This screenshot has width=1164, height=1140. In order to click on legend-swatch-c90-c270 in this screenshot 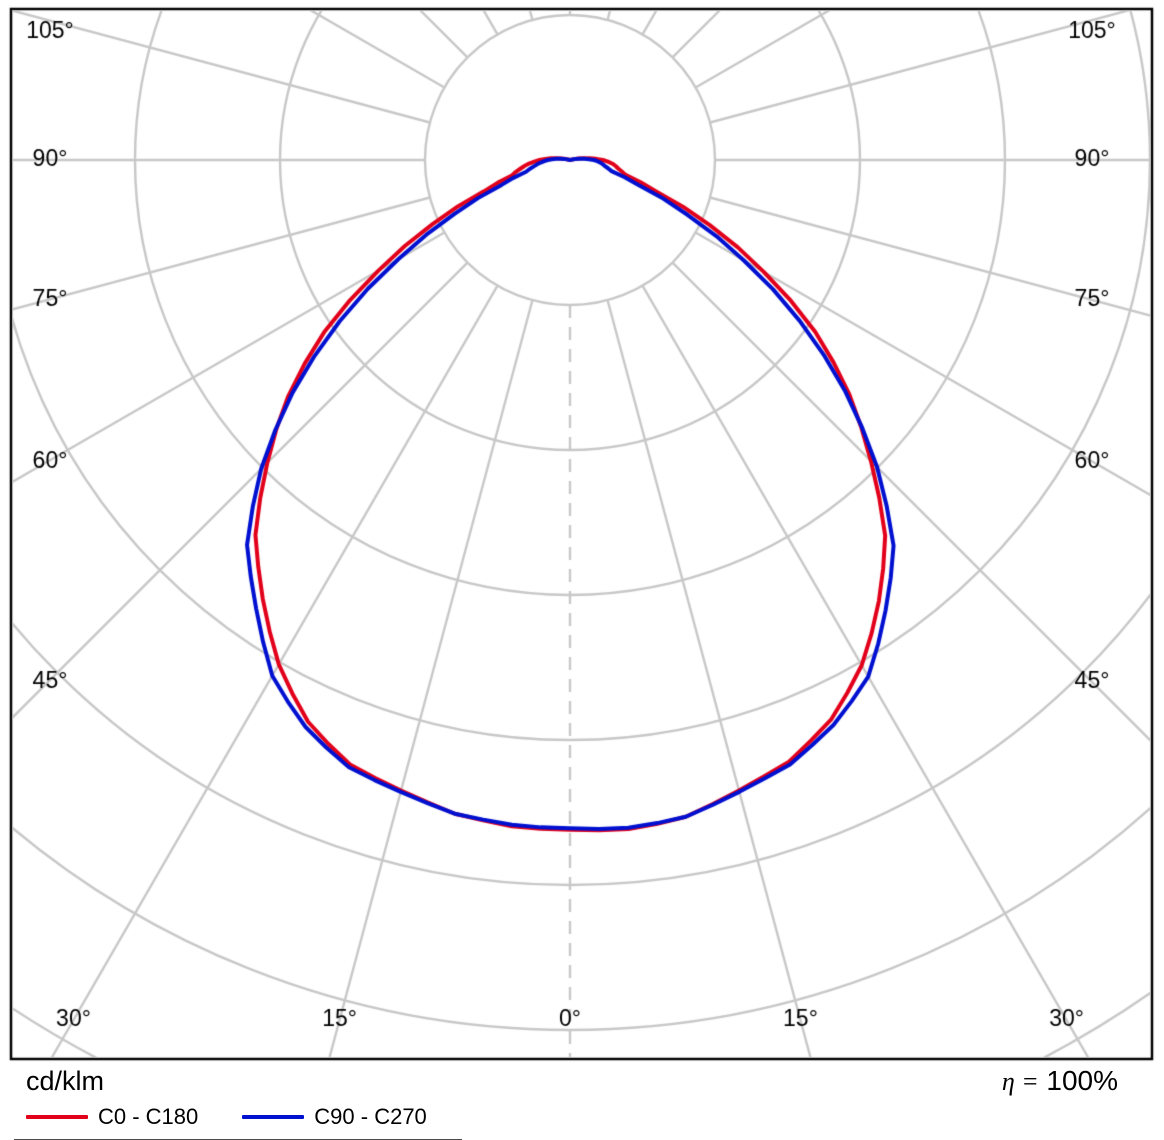, I will do `click(273, 1117)`.